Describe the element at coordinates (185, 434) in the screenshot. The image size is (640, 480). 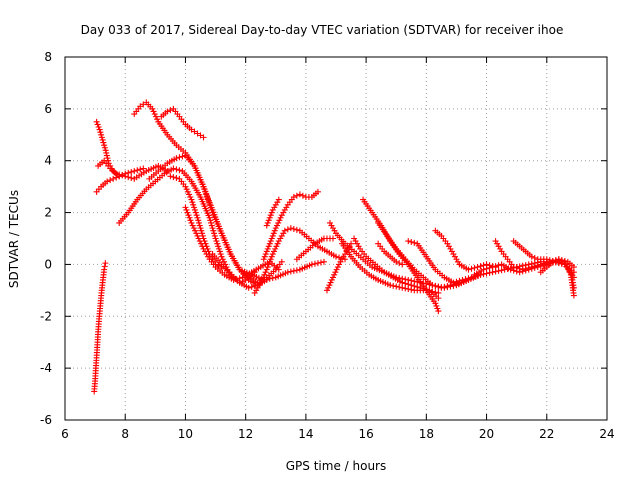
I see `x-tick-label: 10` at that location.